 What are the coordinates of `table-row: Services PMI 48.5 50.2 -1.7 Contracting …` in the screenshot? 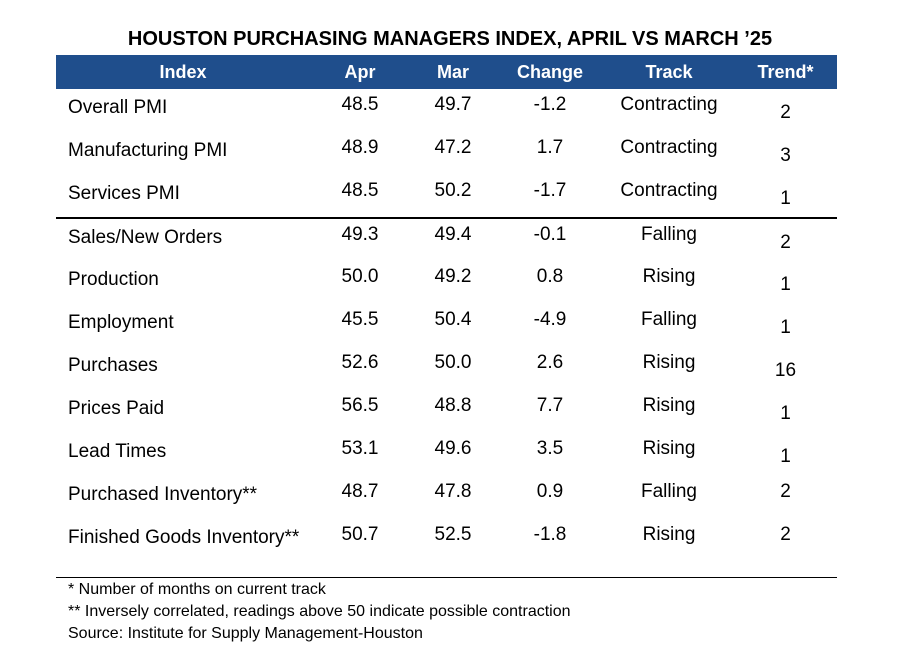 It's located at (446, 196).